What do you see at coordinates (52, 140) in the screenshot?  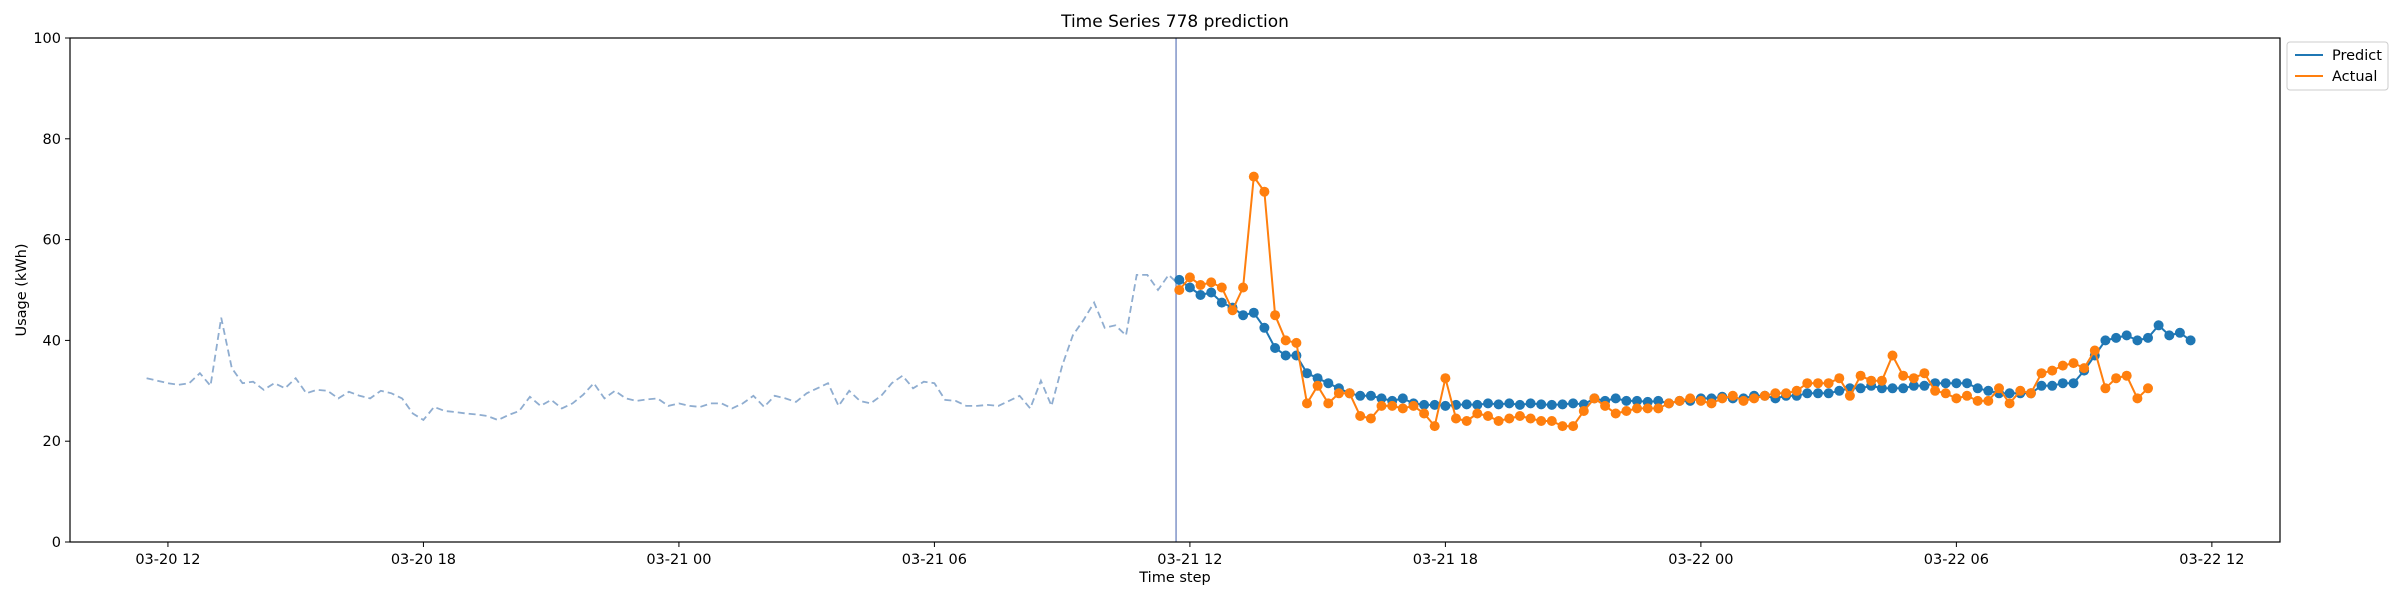 I see `y-tick-label: 80` at bounding box center [52, 140].